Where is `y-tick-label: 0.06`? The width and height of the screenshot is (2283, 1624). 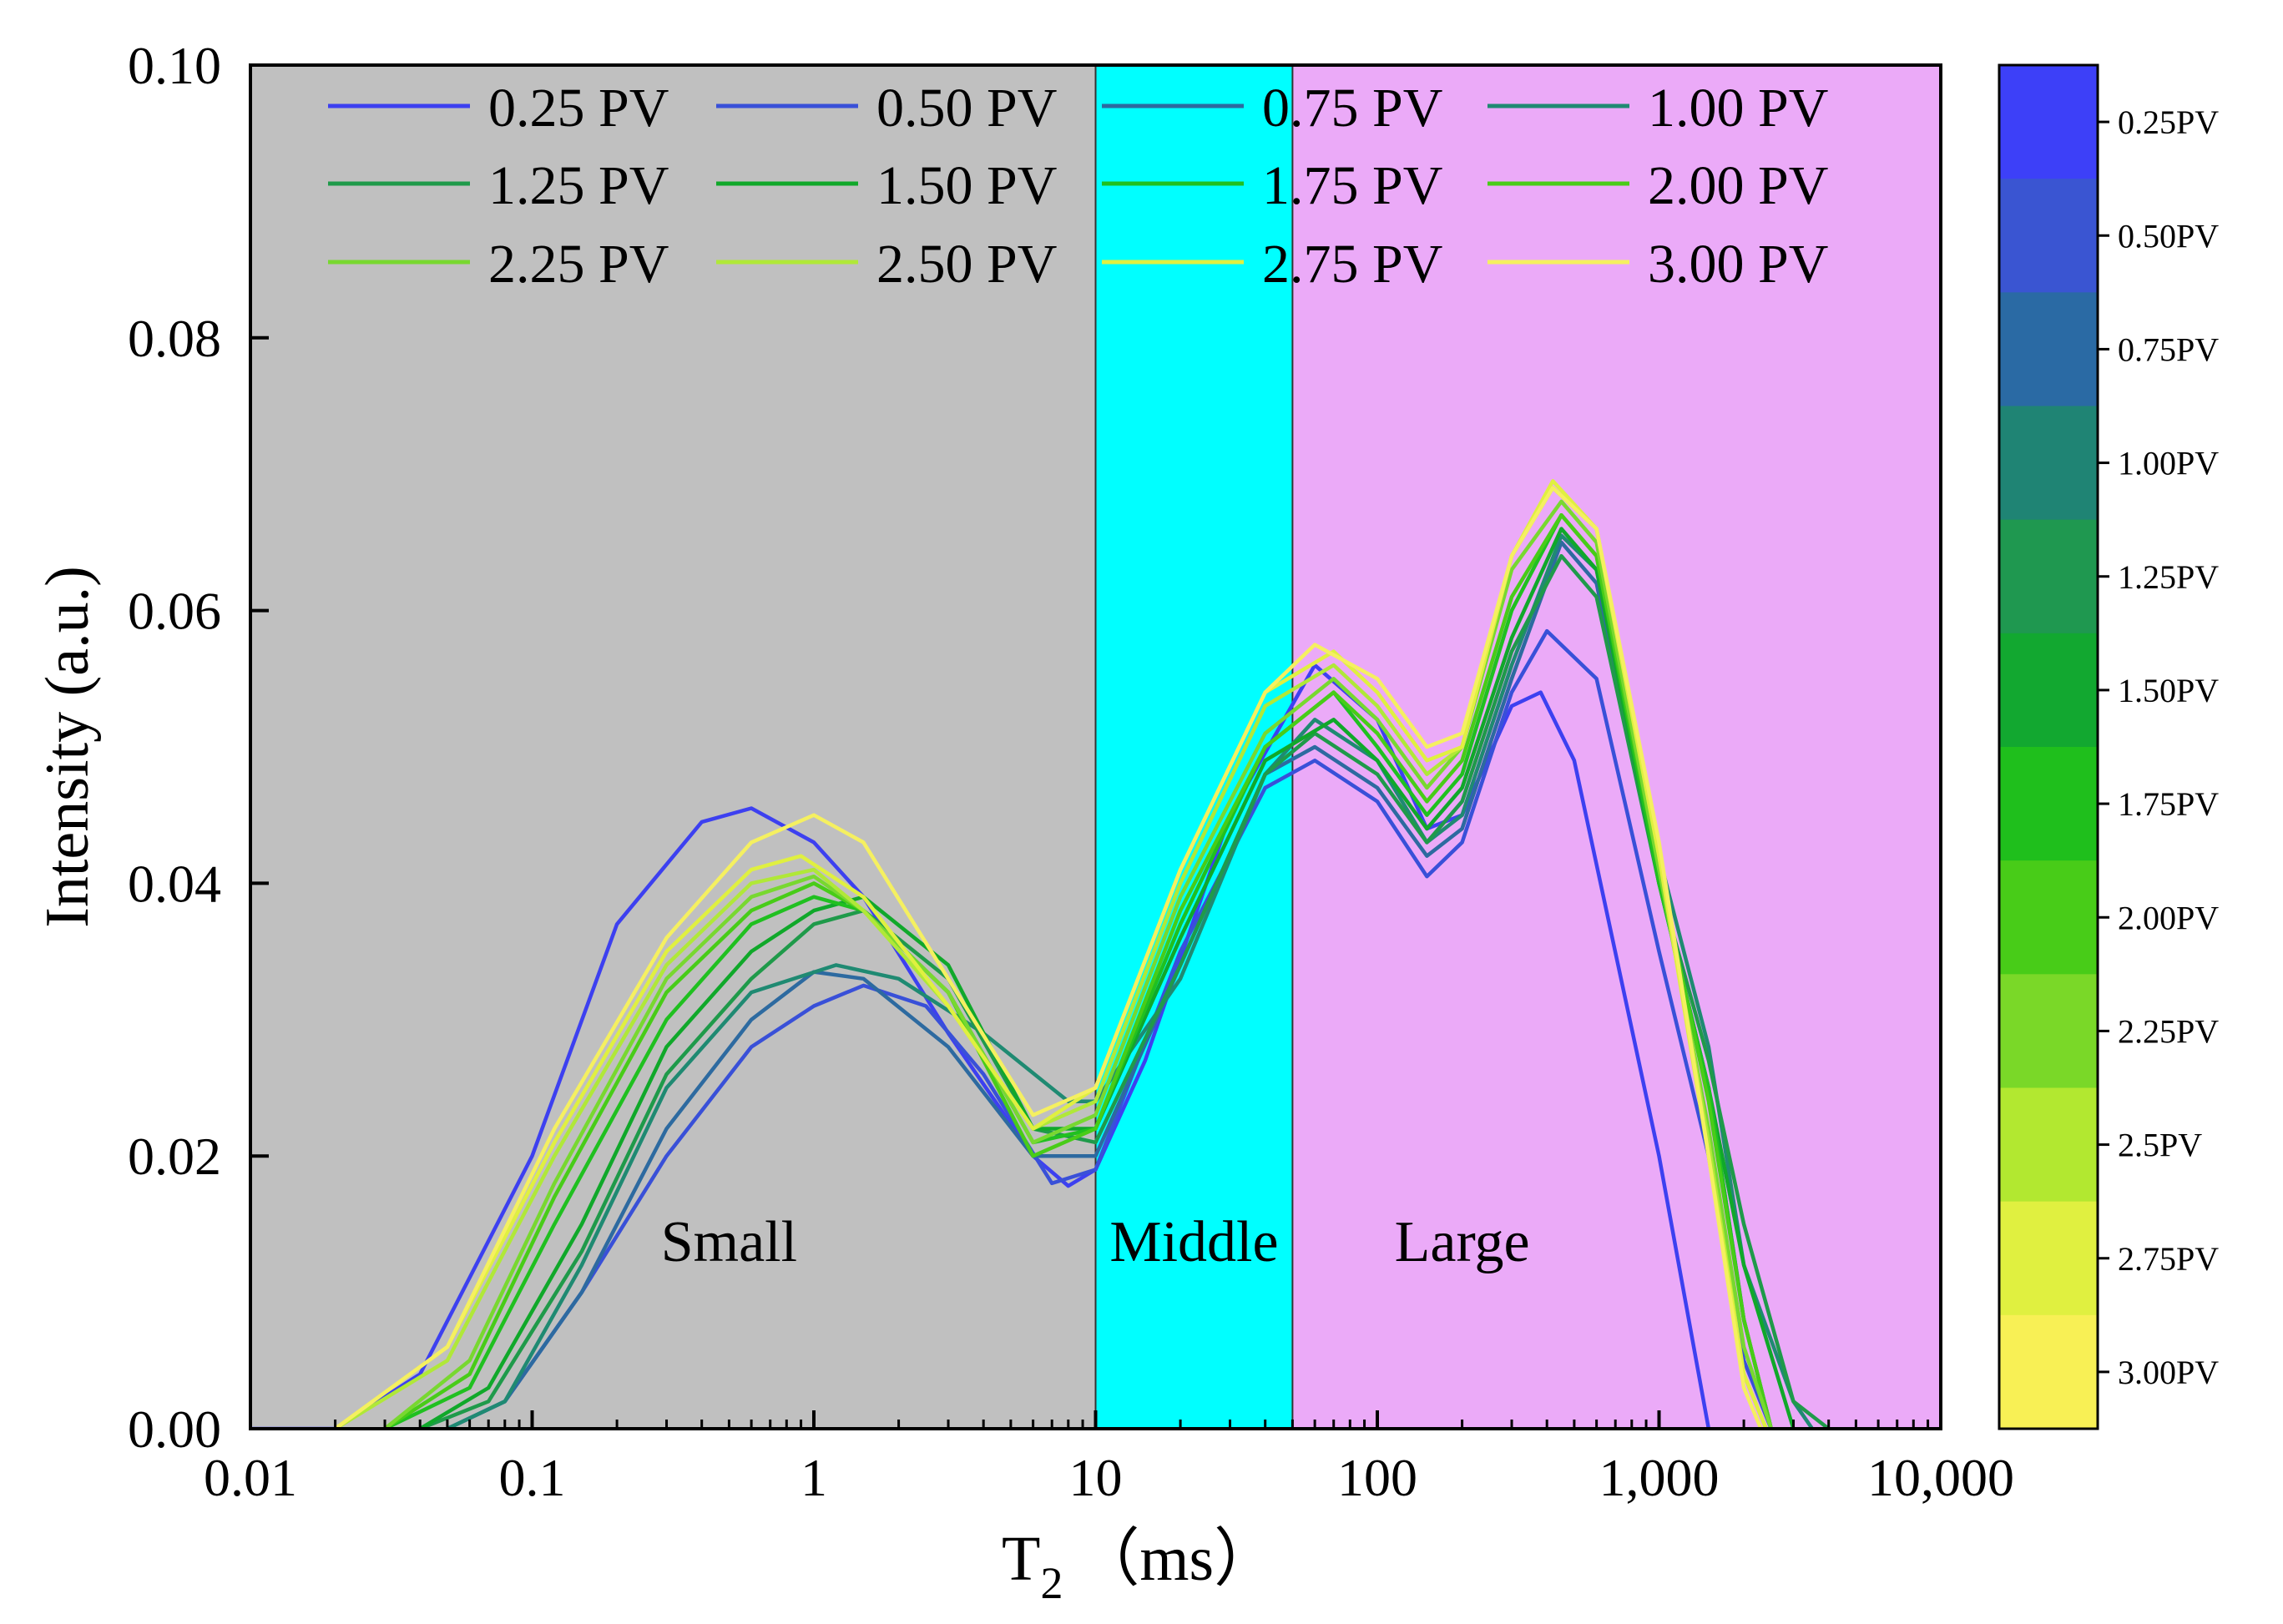 y-tick-label: 0.06 is located at coordinates (175, 611).